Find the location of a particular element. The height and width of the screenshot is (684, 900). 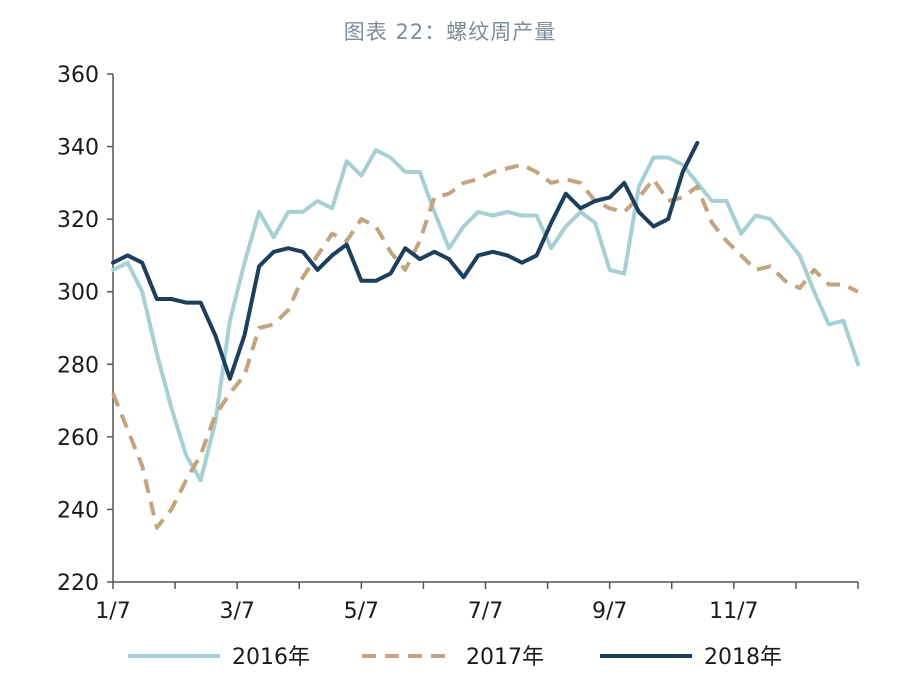

y-tick-label: 340 is located at coordinates (78, 148).